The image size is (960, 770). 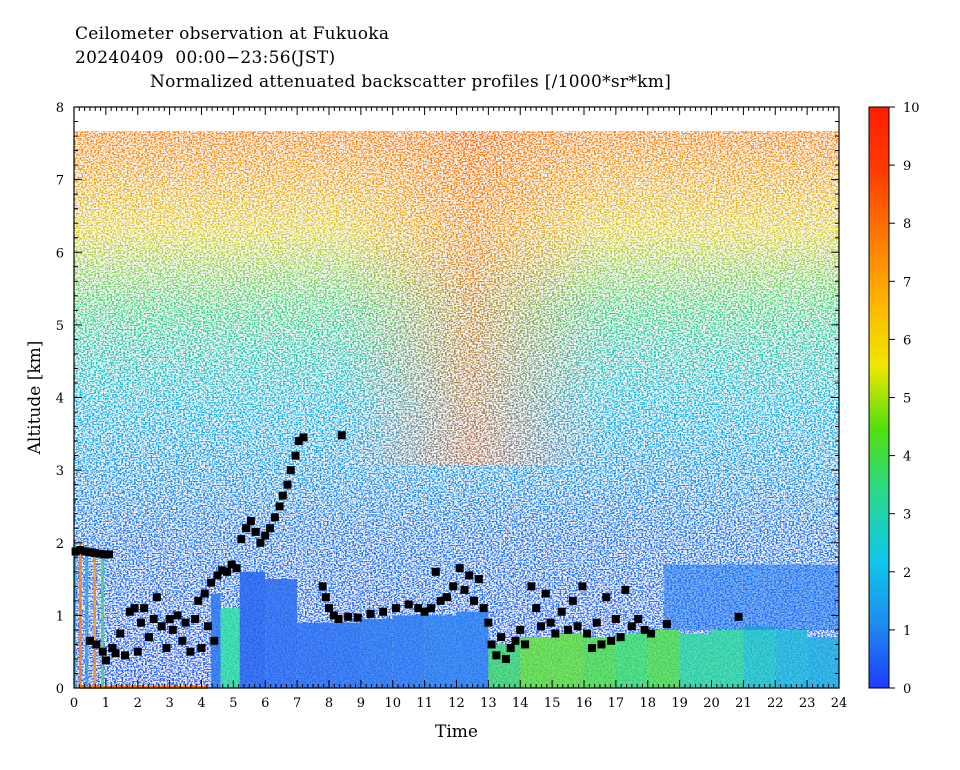 What do you see at coordinates (60, 544) in the screenshot?
I see `y-tick-label: 2` at bounding box center [60, 544].